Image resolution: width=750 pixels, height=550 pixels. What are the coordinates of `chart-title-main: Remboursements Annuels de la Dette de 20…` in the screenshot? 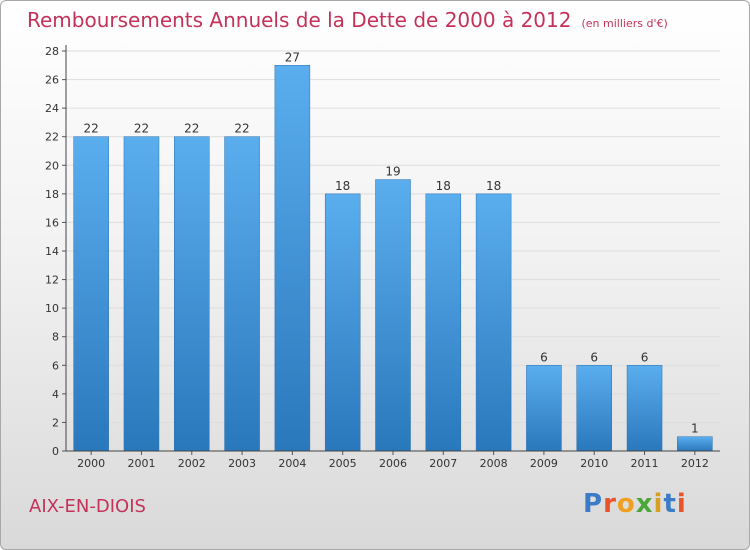 It's located at (299, 20).